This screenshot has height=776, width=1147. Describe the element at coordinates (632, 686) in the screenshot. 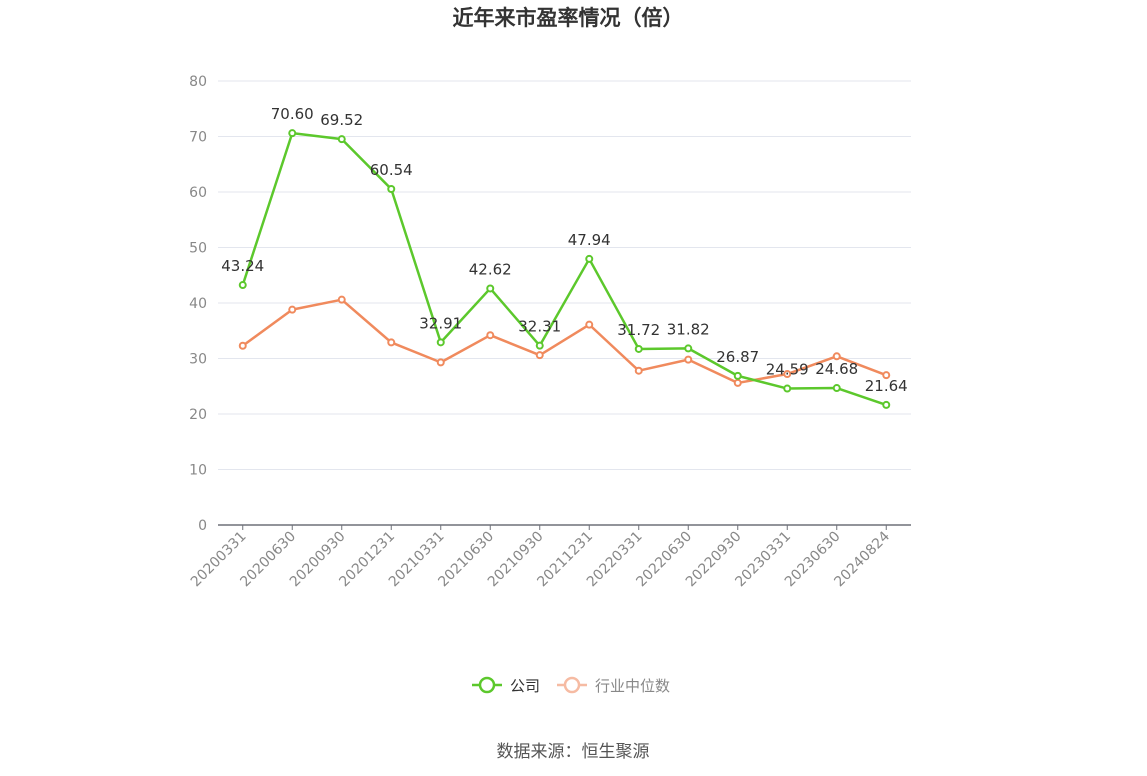

I see `legend-label: 行业中位数` at that location.